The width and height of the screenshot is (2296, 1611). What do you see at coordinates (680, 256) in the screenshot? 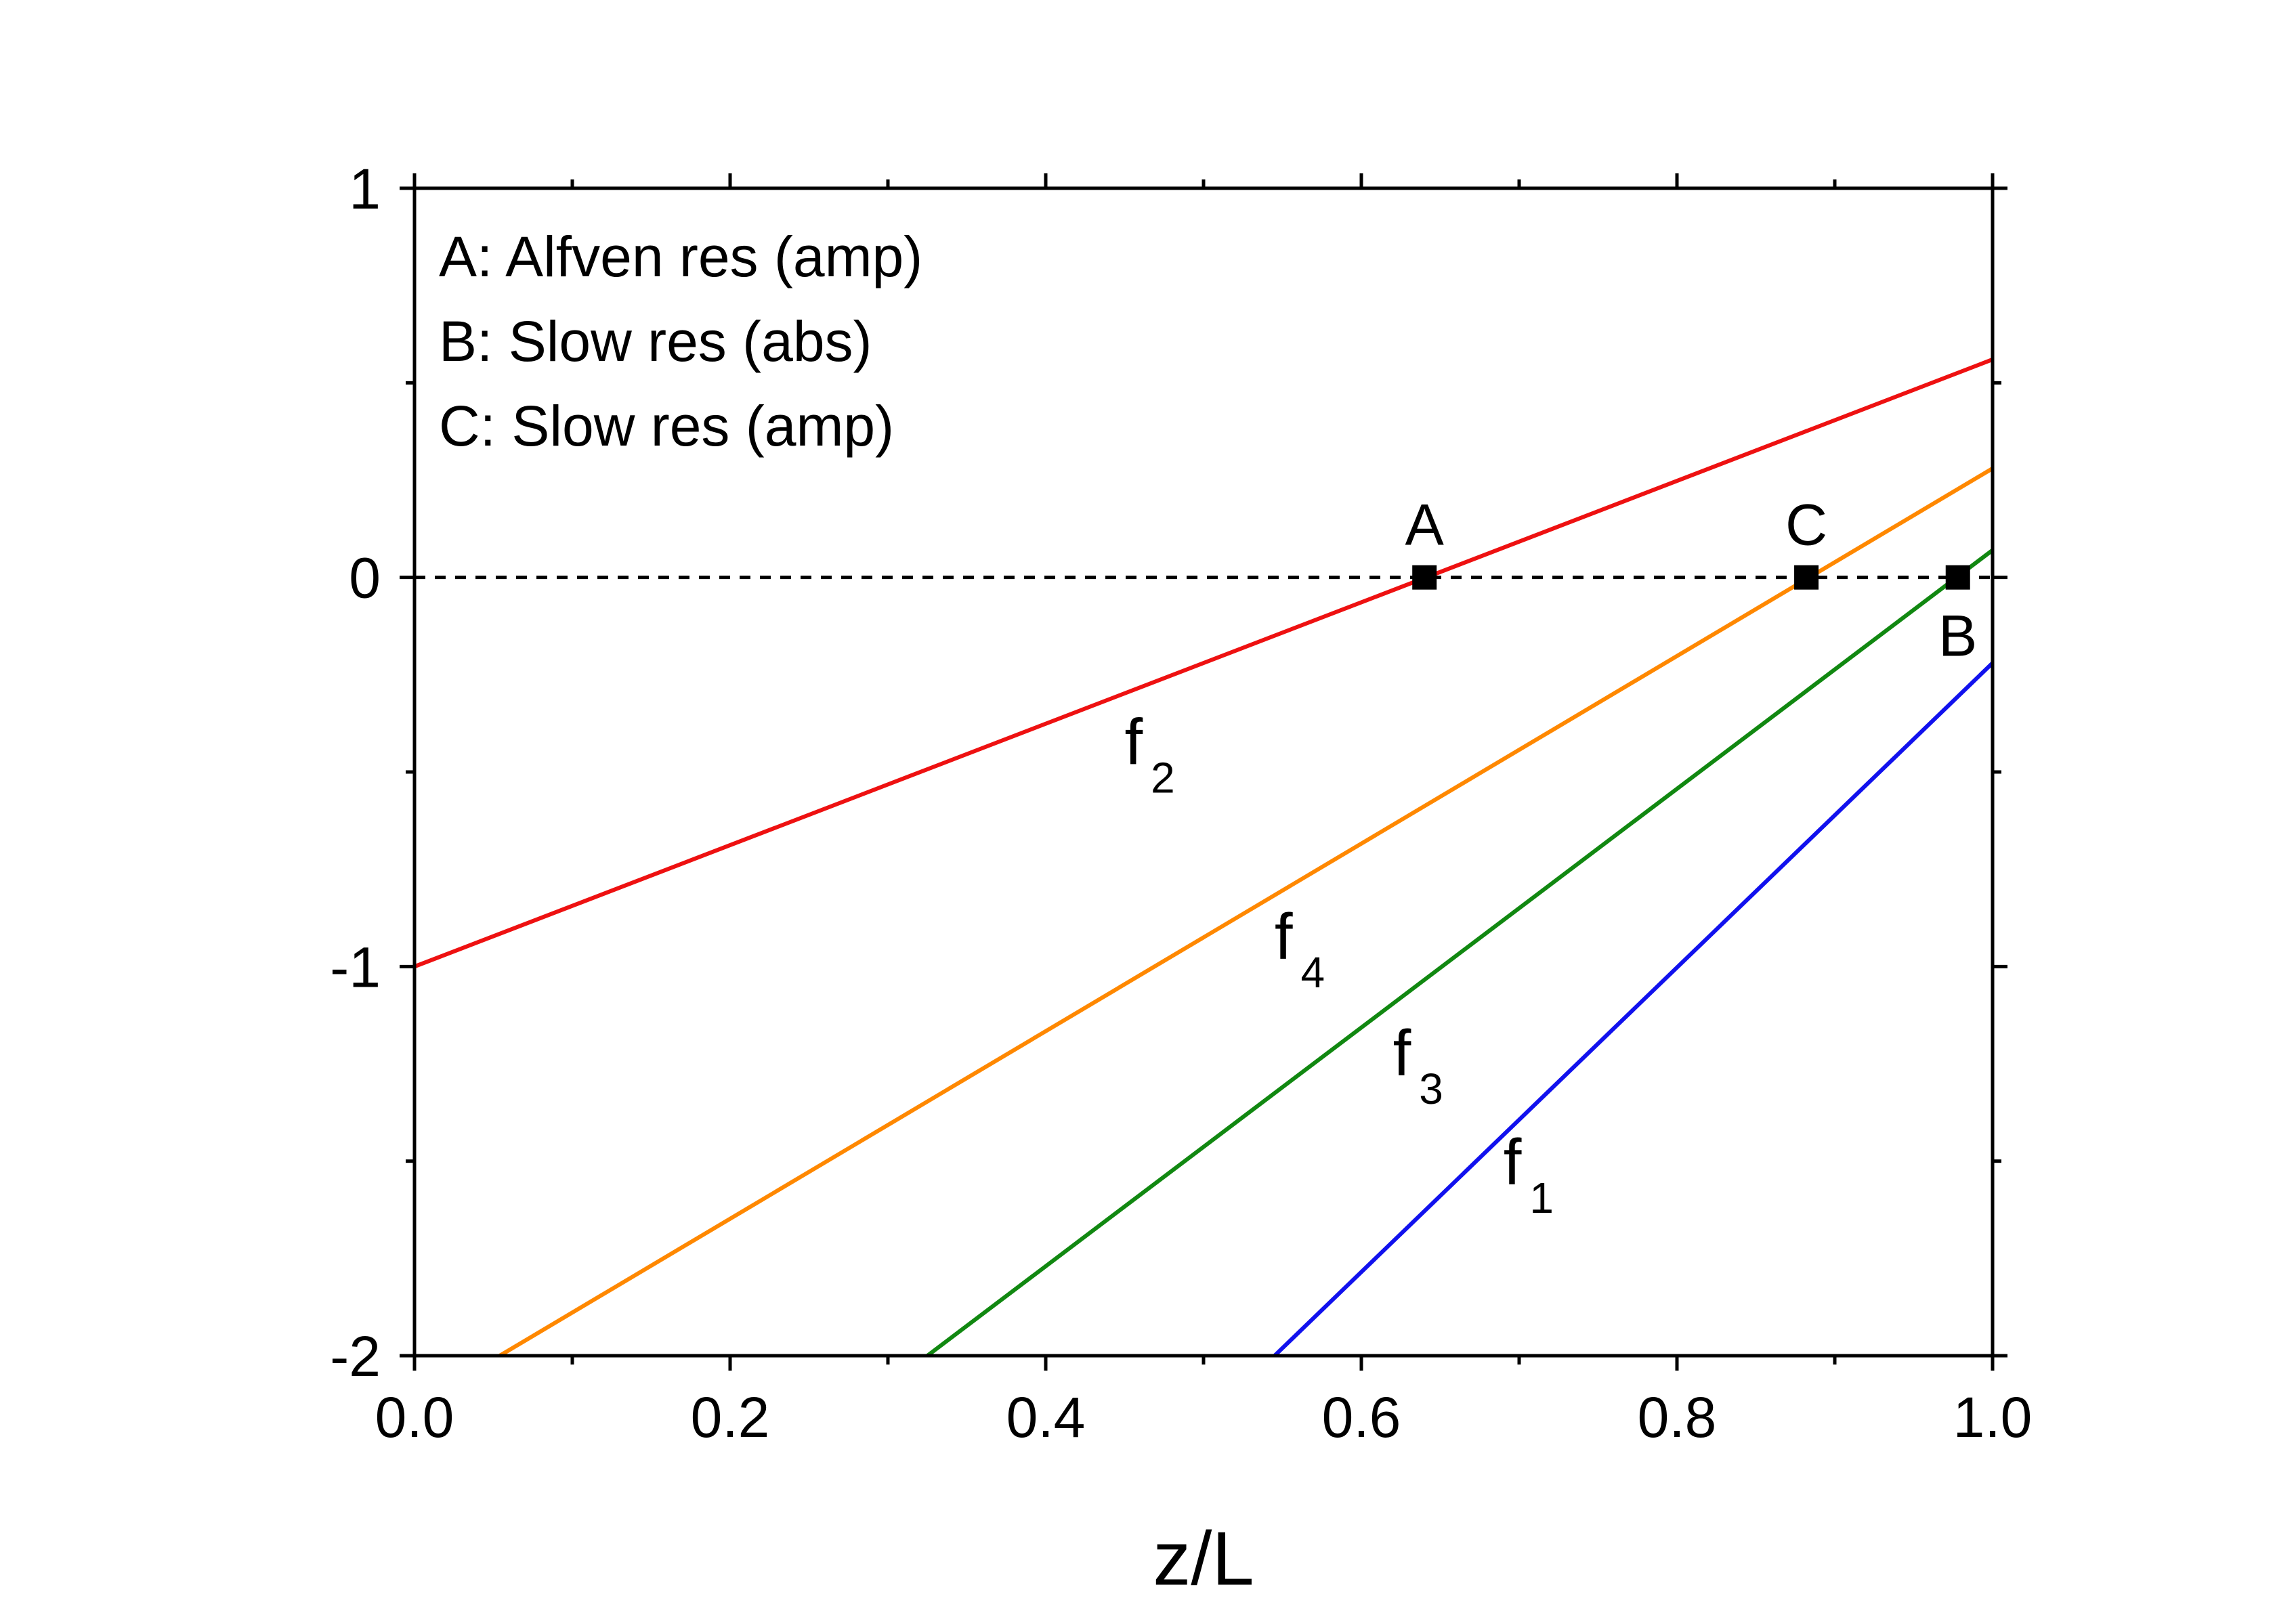
I see `legend-line-a: A: Alfven res (amp)` at bounding box center [680, 256].